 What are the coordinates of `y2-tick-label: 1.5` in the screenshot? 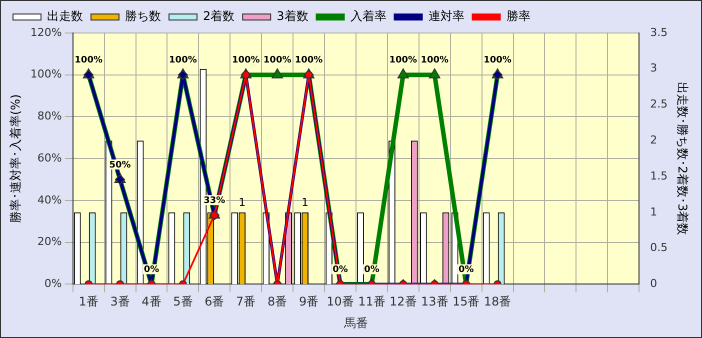 It's located at (659, 175).